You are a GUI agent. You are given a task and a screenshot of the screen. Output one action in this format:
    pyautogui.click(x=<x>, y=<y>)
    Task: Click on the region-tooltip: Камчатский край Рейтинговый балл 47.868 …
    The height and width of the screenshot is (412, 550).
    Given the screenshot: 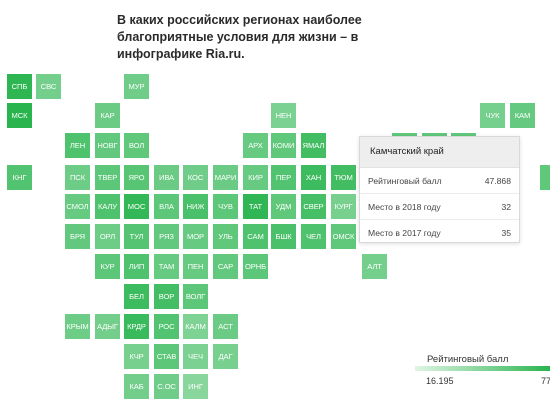 What is the action you would take?
    pyautogui.click(x=439, y=189)
    